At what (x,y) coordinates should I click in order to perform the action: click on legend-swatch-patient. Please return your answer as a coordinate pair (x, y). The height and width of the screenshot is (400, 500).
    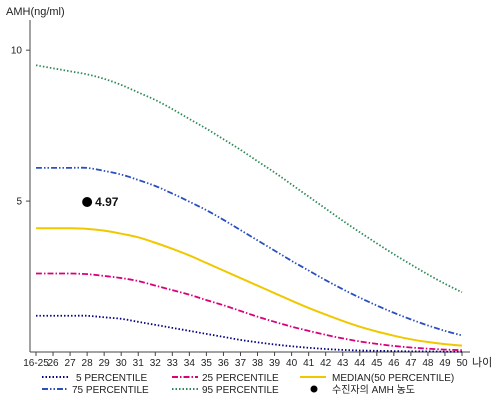
    Looking at the image, I should click on (314, 389).